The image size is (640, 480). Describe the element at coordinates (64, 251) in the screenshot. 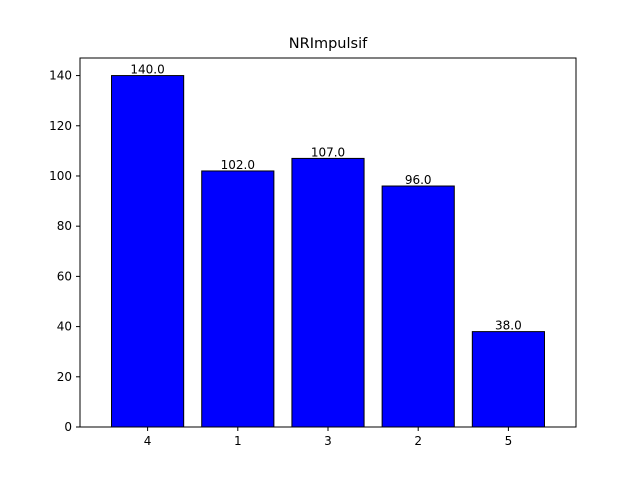

I see `y-axis-ticks: 0 20 40 60 80 100 120 140` at that location.